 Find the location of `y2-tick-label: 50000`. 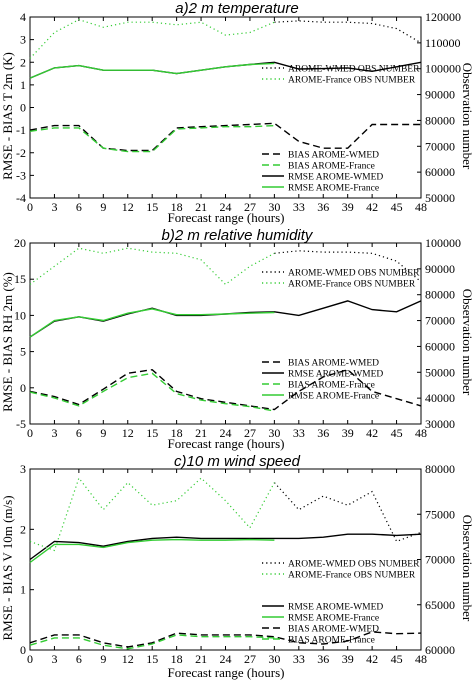

y2-tick-label: 50000 is located at coordinates (440, 372).